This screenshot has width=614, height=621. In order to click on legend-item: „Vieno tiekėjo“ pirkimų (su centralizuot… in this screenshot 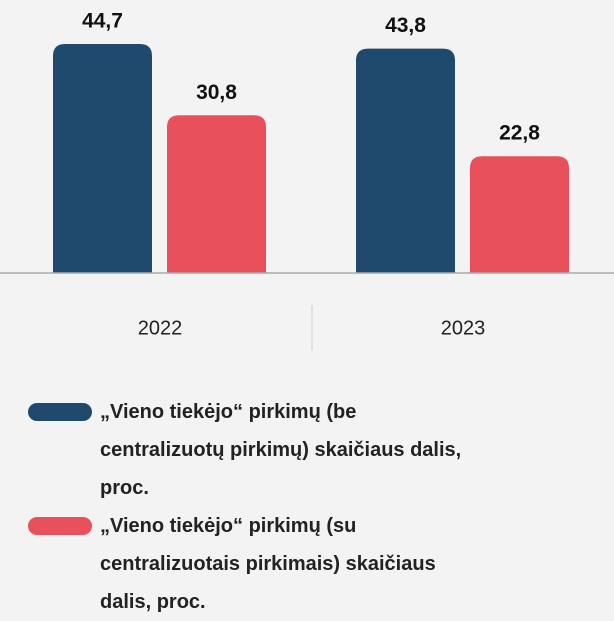, I will do `click(248, 564)`.